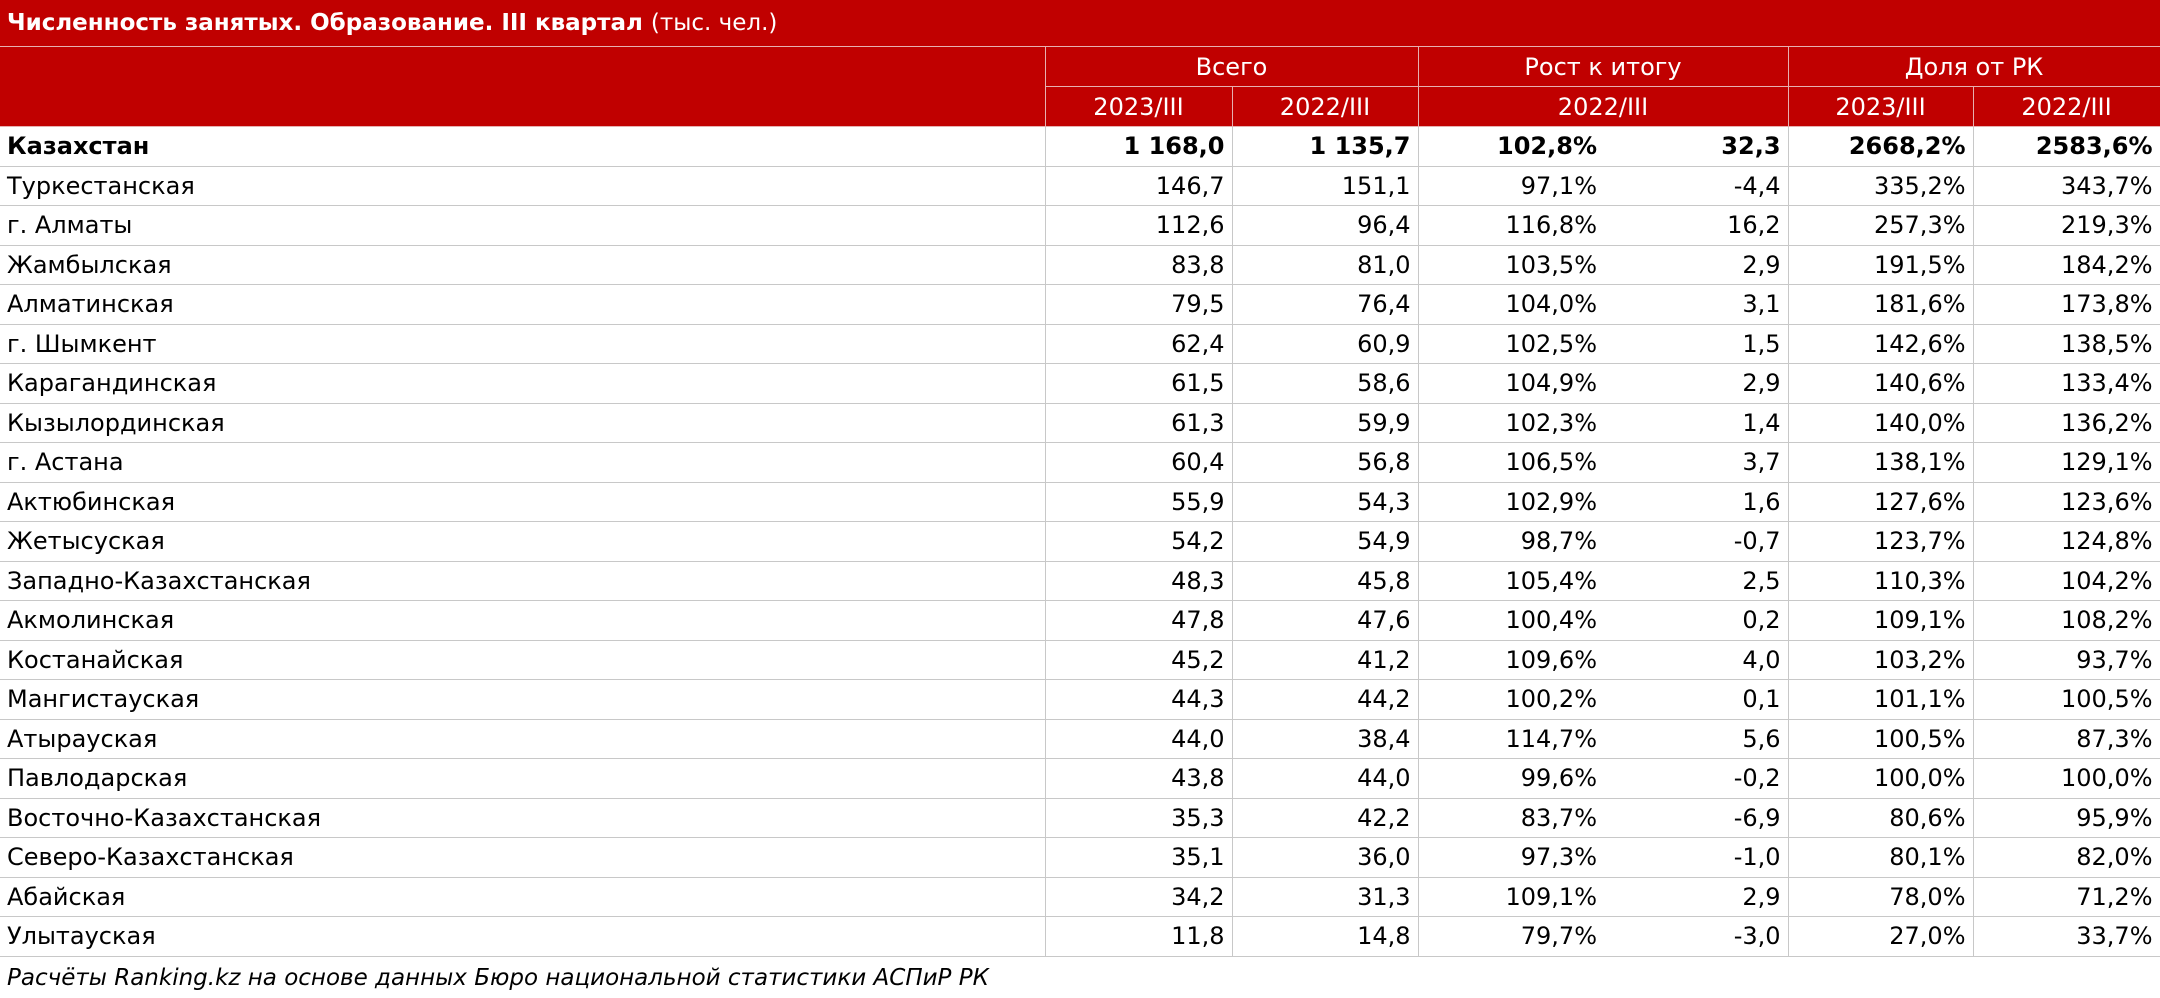 The height and width of the screenshot is (998, 2160). I want to click on growth-pct-cell: 109,6%, so click(1511, 660).